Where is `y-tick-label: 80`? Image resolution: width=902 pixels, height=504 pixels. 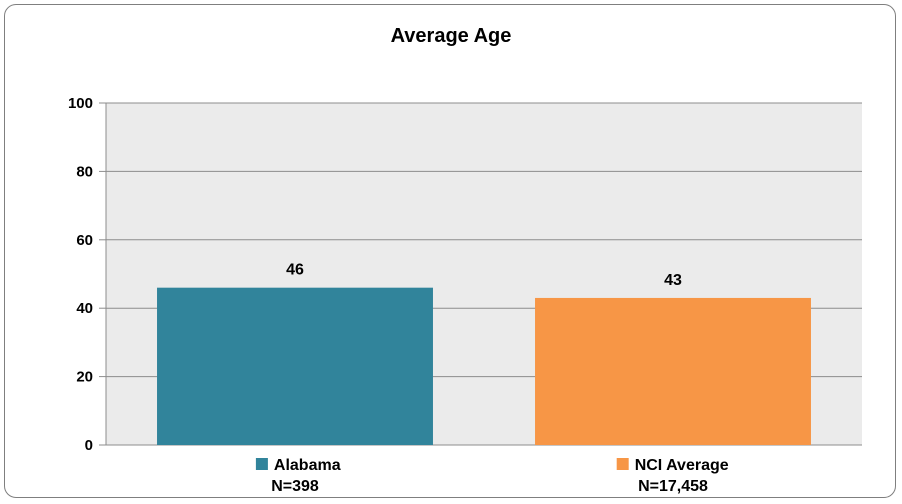 y-tick-label: 80 is located at coordinates (84, 171).